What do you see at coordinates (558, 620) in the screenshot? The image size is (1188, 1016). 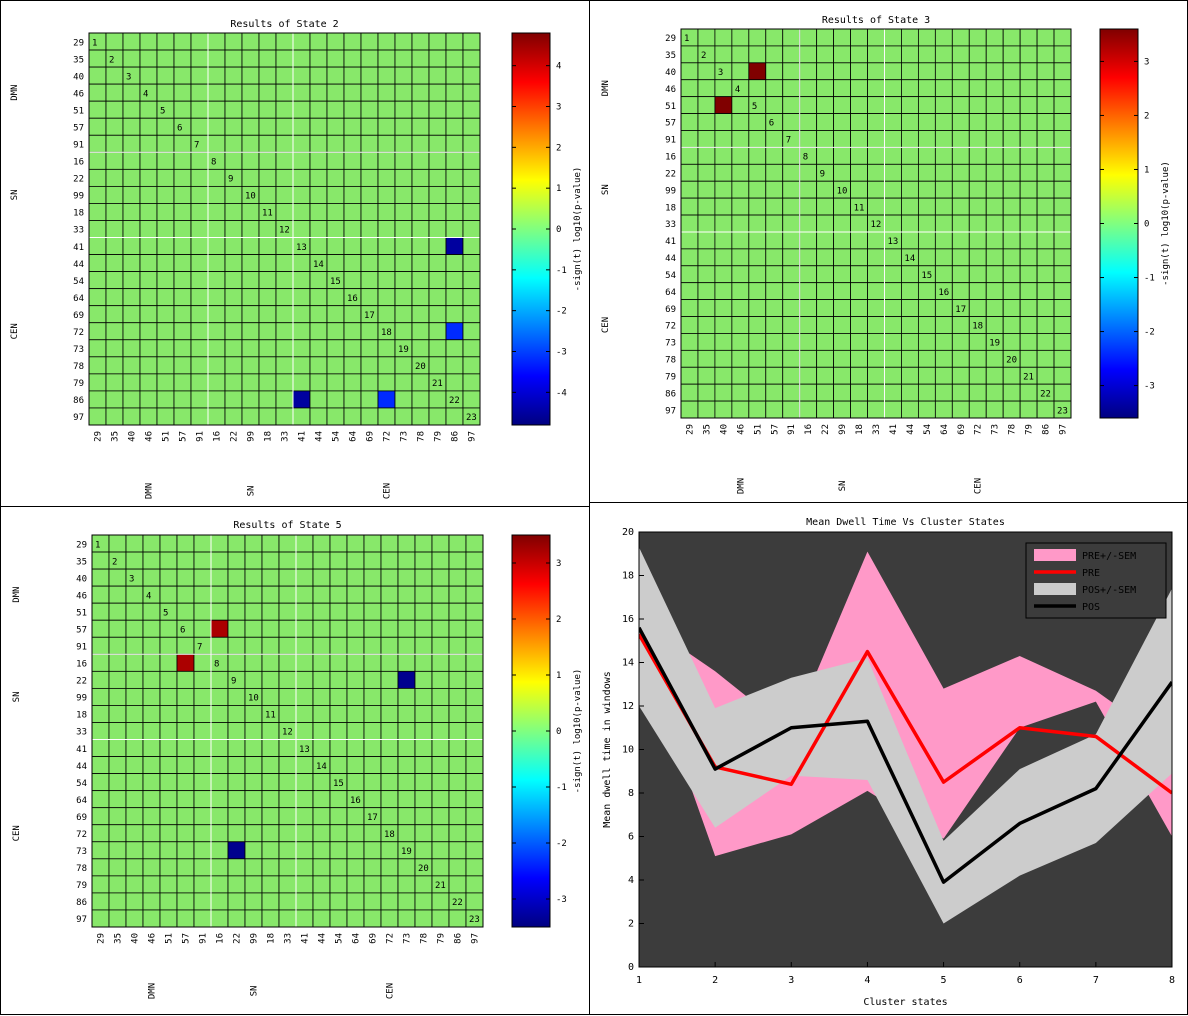 I see `colorbar-tick-label: 2` at bounding box center [558, 620].